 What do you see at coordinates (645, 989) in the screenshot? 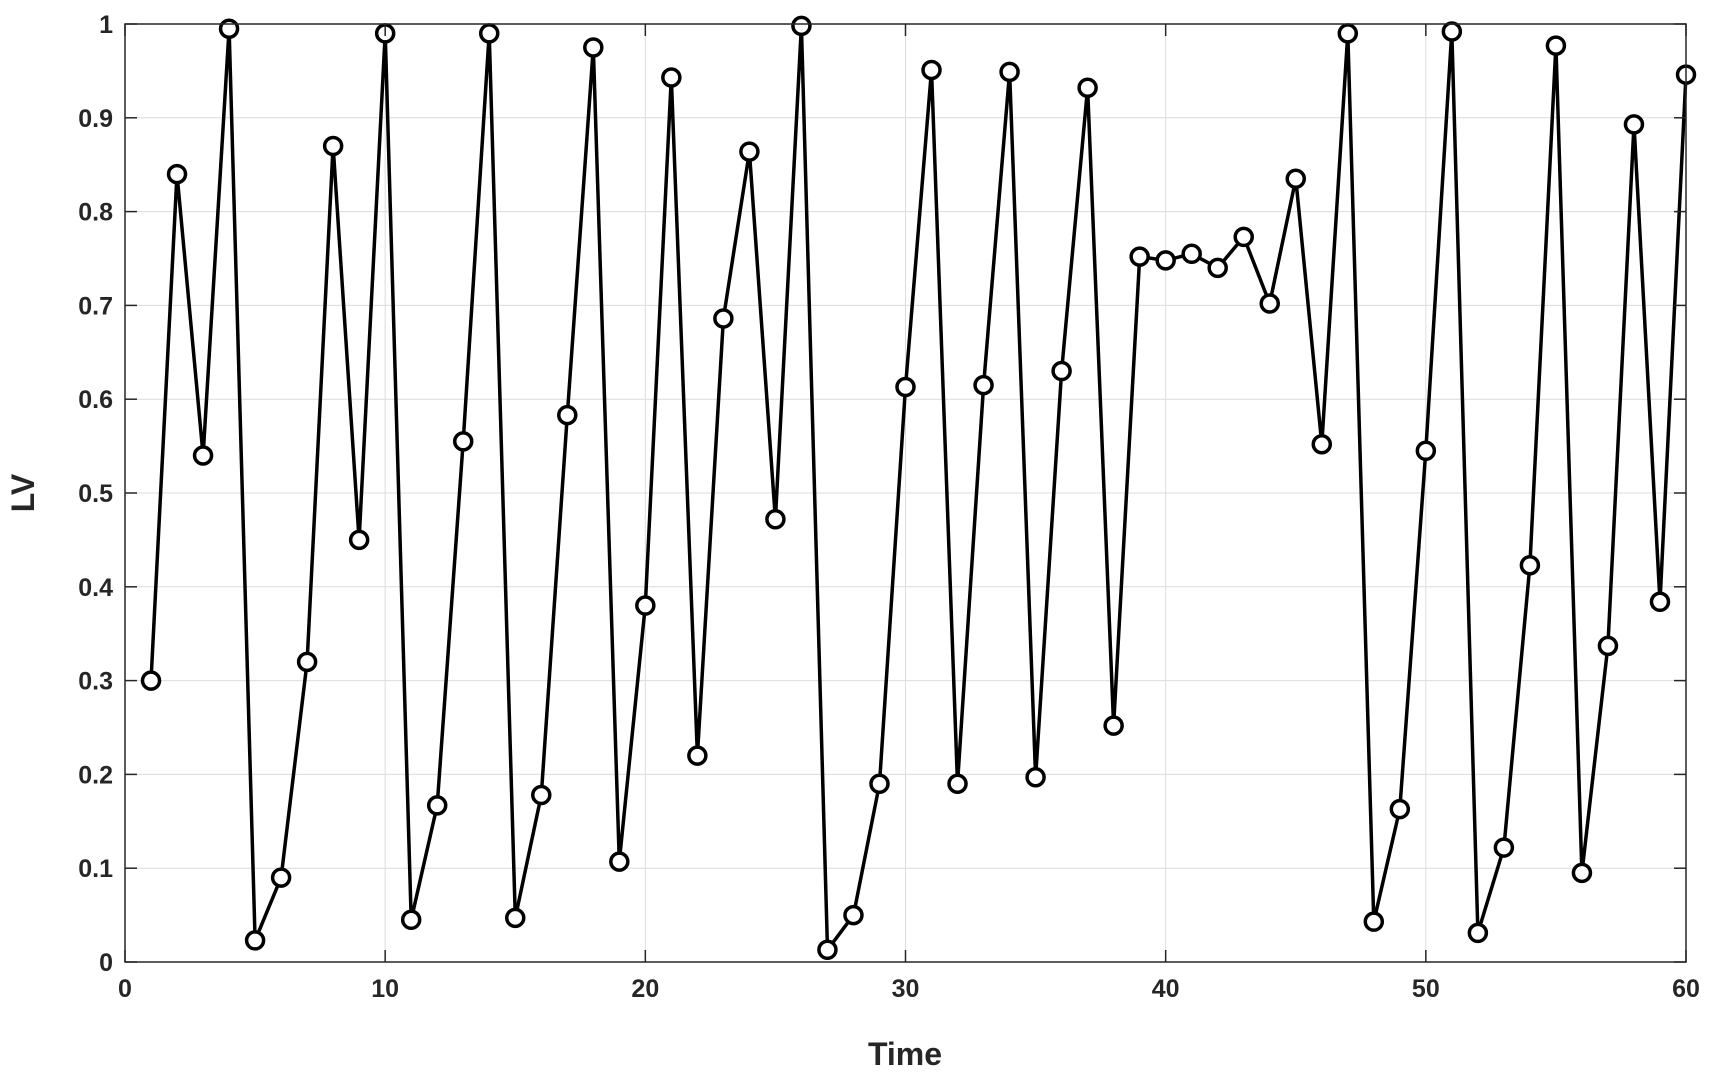
I see `x-tick-label: 20` at bounding box center [645, 989].